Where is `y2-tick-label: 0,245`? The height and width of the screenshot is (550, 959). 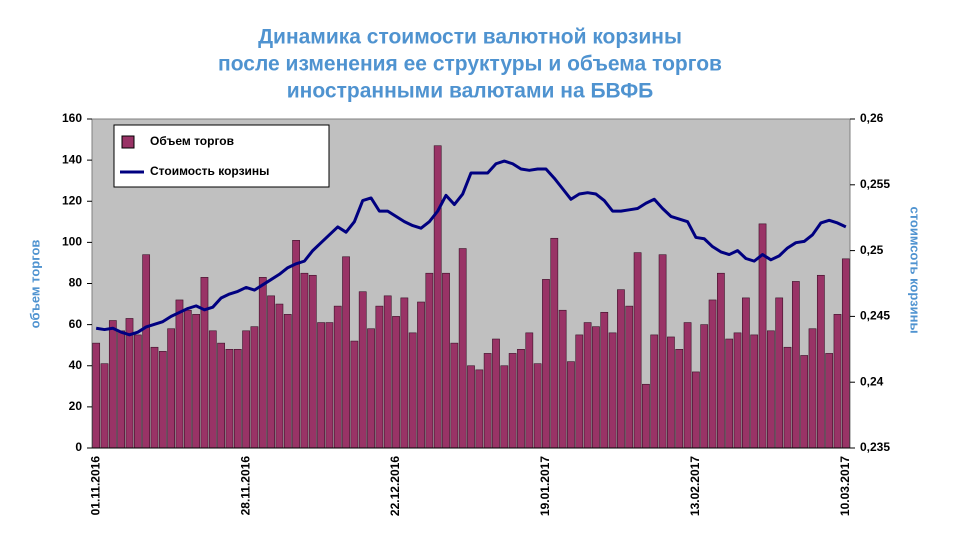 y2-tick-label: 0,245 is located at coordinates (875, 316).